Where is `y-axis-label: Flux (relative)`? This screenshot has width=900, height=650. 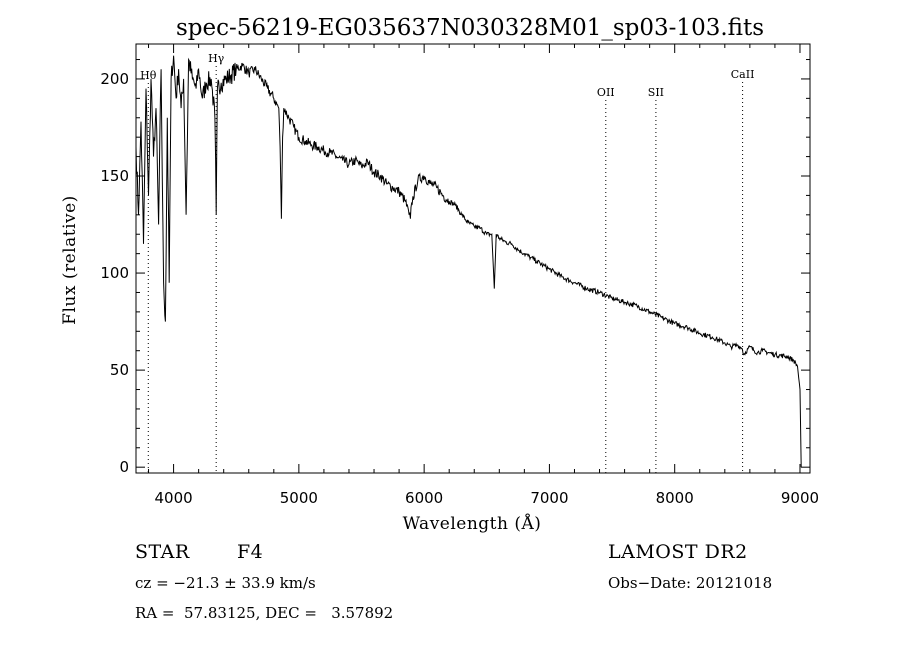 y-axis-label: Flux (relative) is located at coordinates (70, 260).